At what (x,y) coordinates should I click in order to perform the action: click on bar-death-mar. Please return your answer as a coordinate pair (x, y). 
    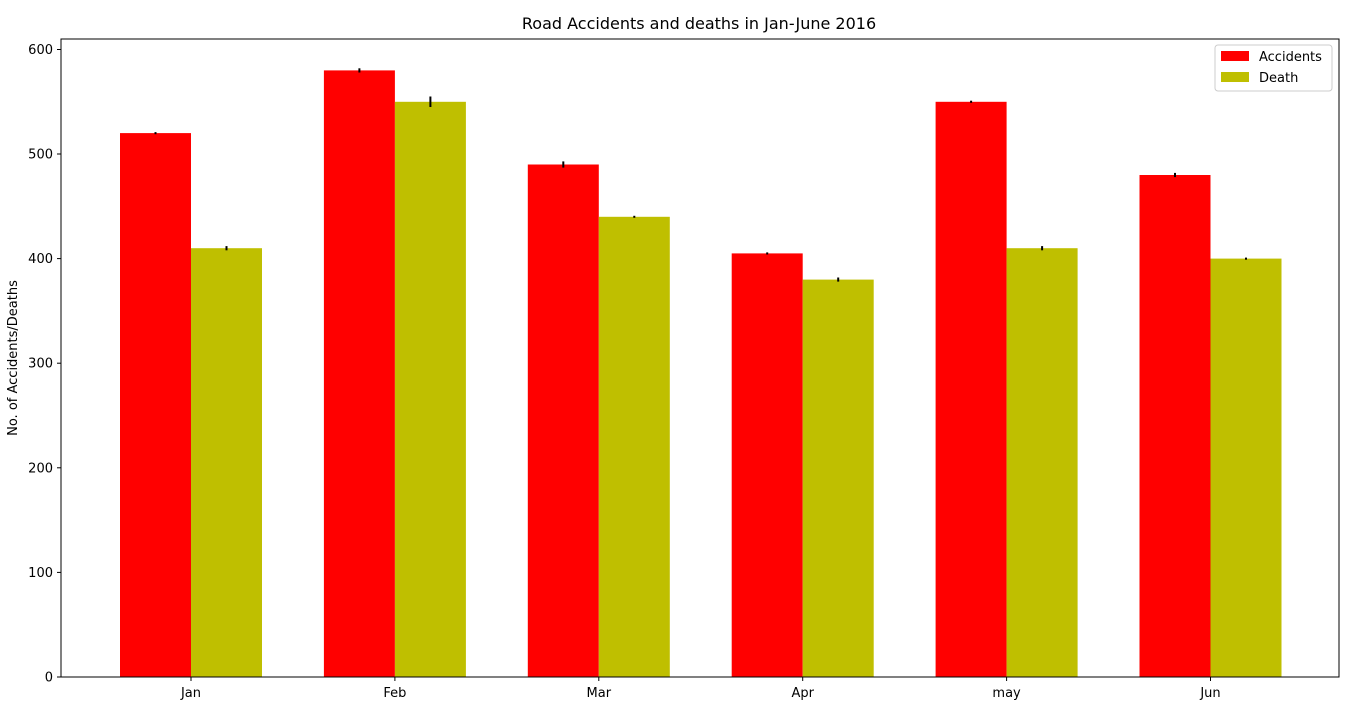
    Looking at the image, I should click on (634, 447).